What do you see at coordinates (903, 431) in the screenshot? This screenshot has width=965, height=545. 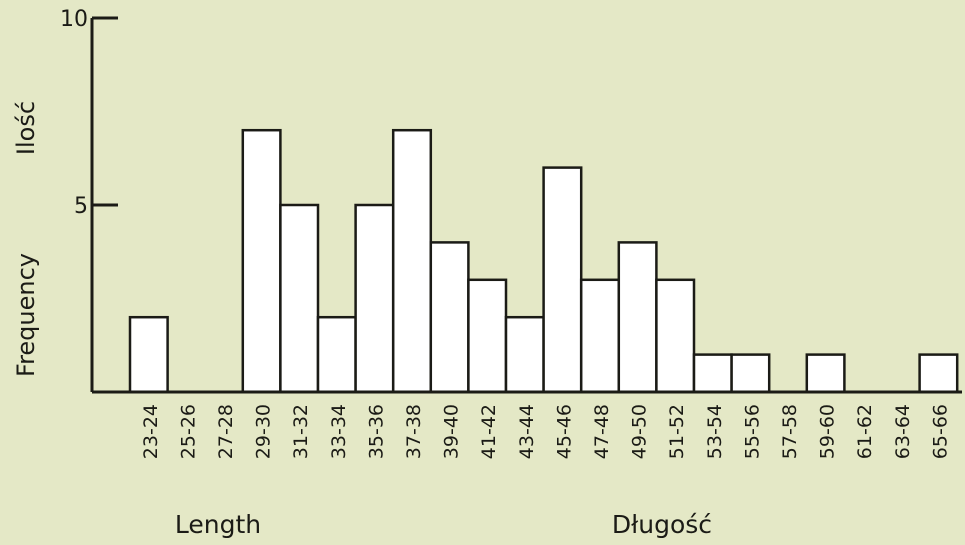 I see `x-tick-label-63-64: 63-64` at bounding box center [903, 431].